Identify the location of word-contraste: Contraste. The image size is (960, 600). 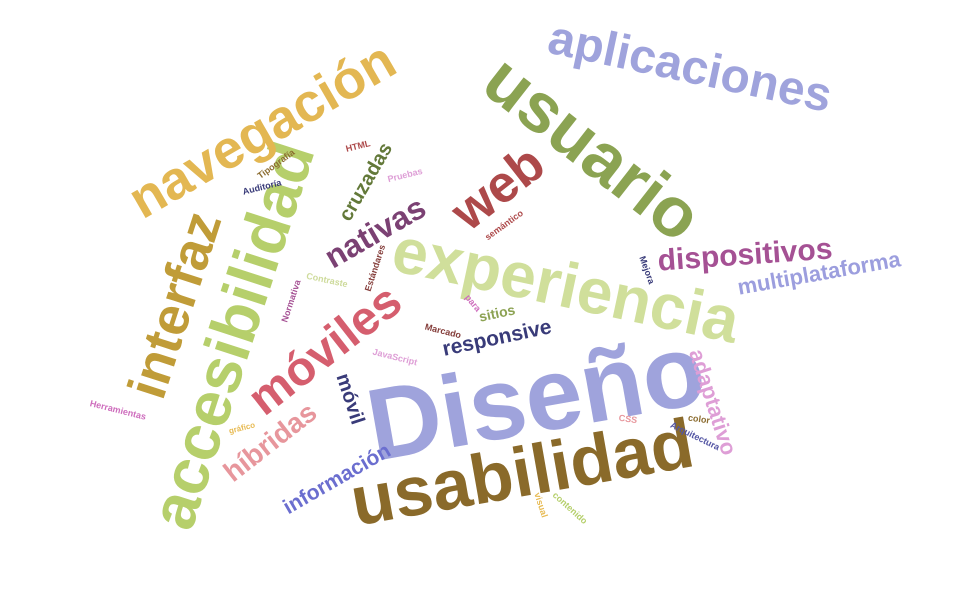
(326, 280).